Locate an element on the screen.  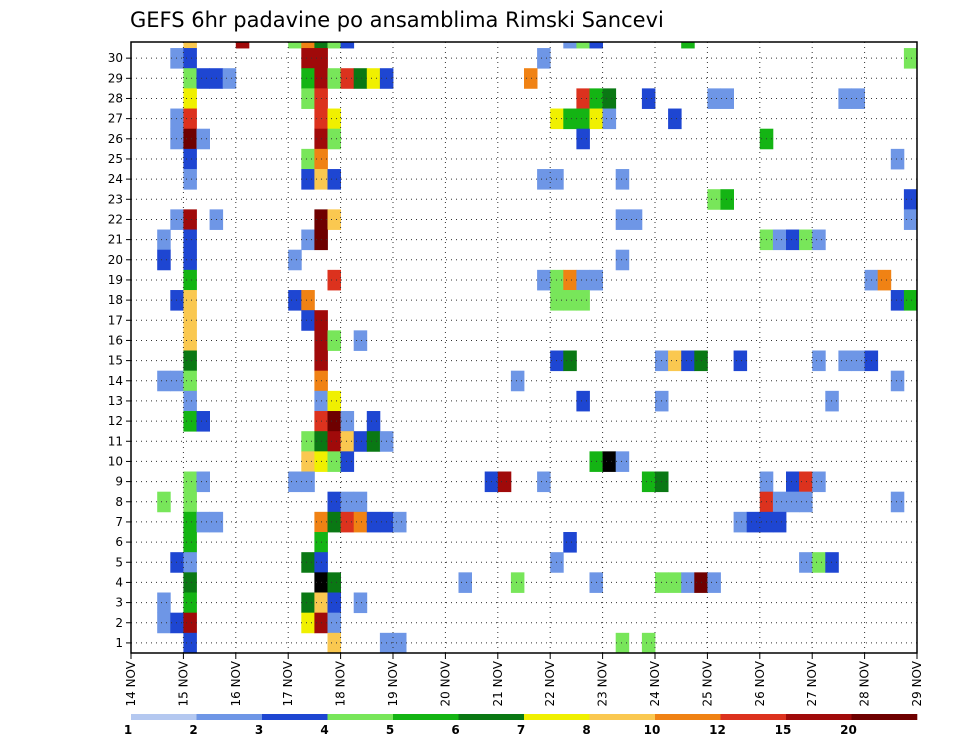
x-tick-label: 14 NOV is located at coordinates (131, 683).